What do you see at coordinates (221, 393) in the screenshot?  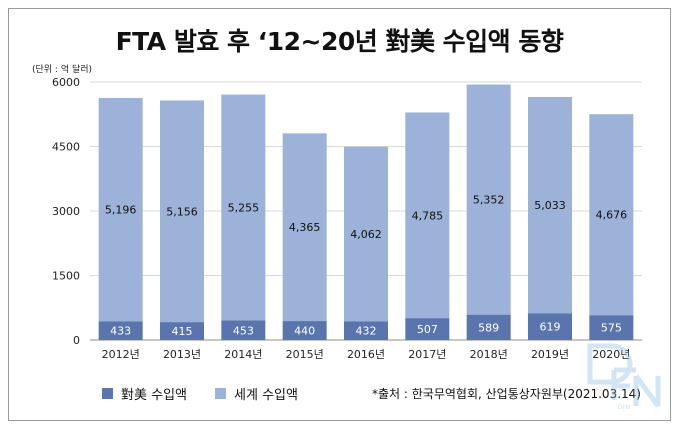 I see `legend-swatch-world` at bounding box center [221, 393].